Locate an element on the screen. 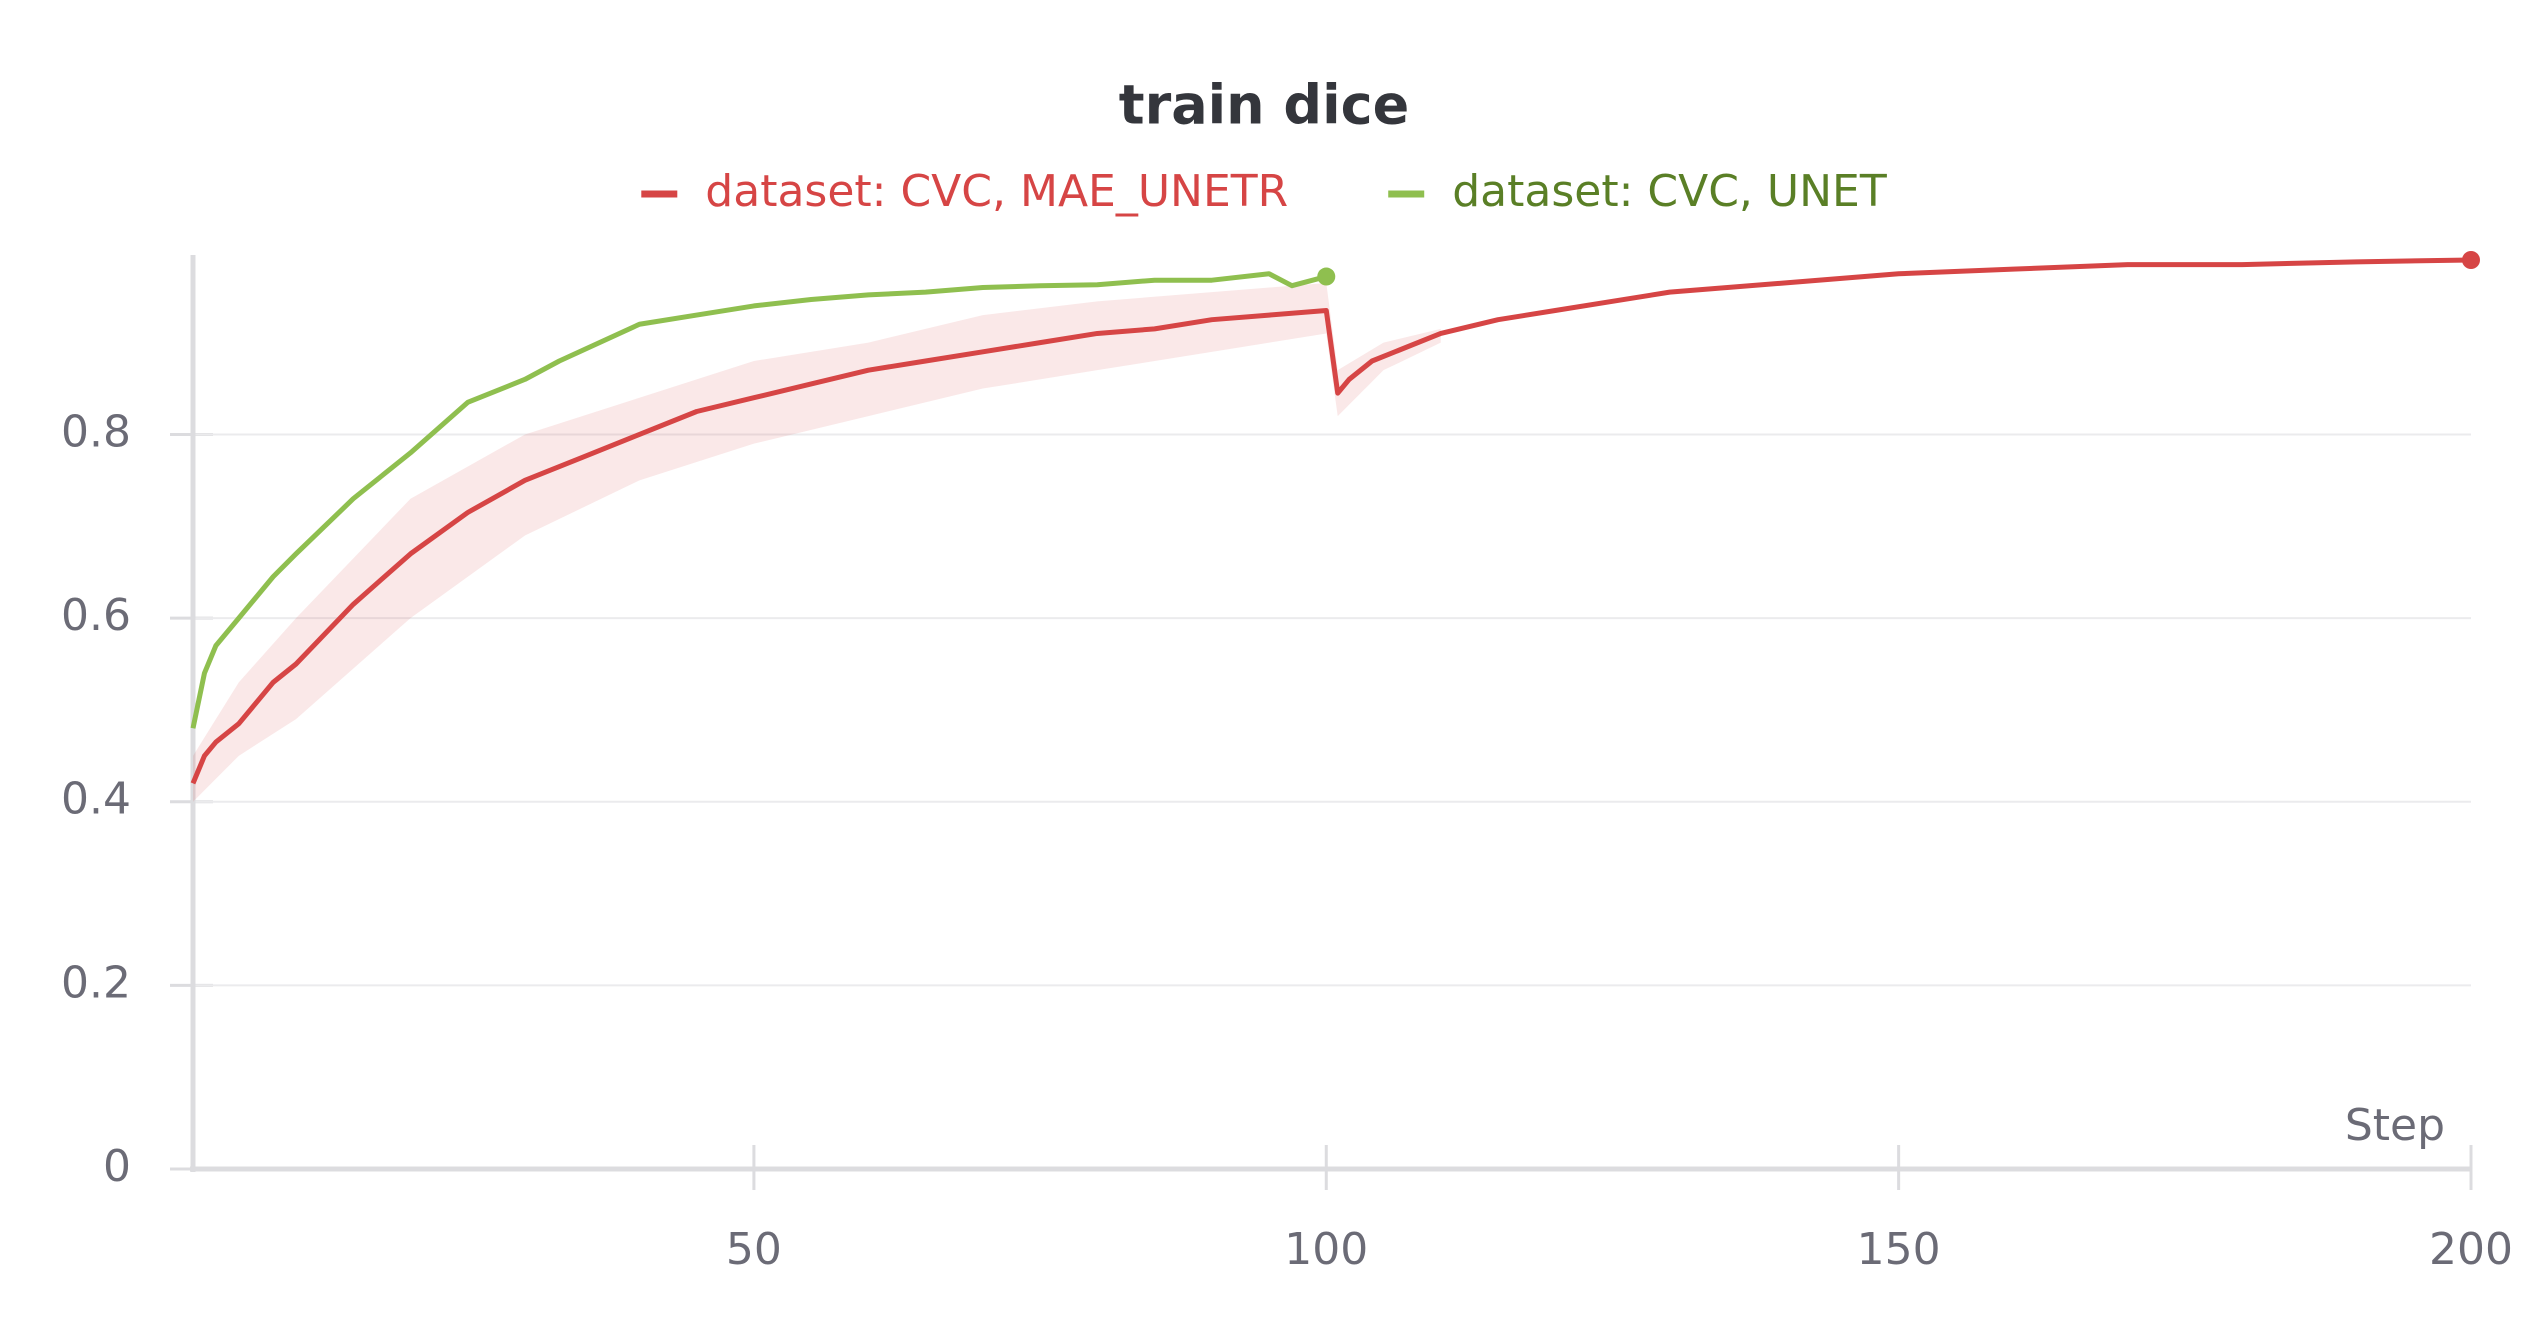  y-tick-label: 0.8 is located at coordinates (96, 431).